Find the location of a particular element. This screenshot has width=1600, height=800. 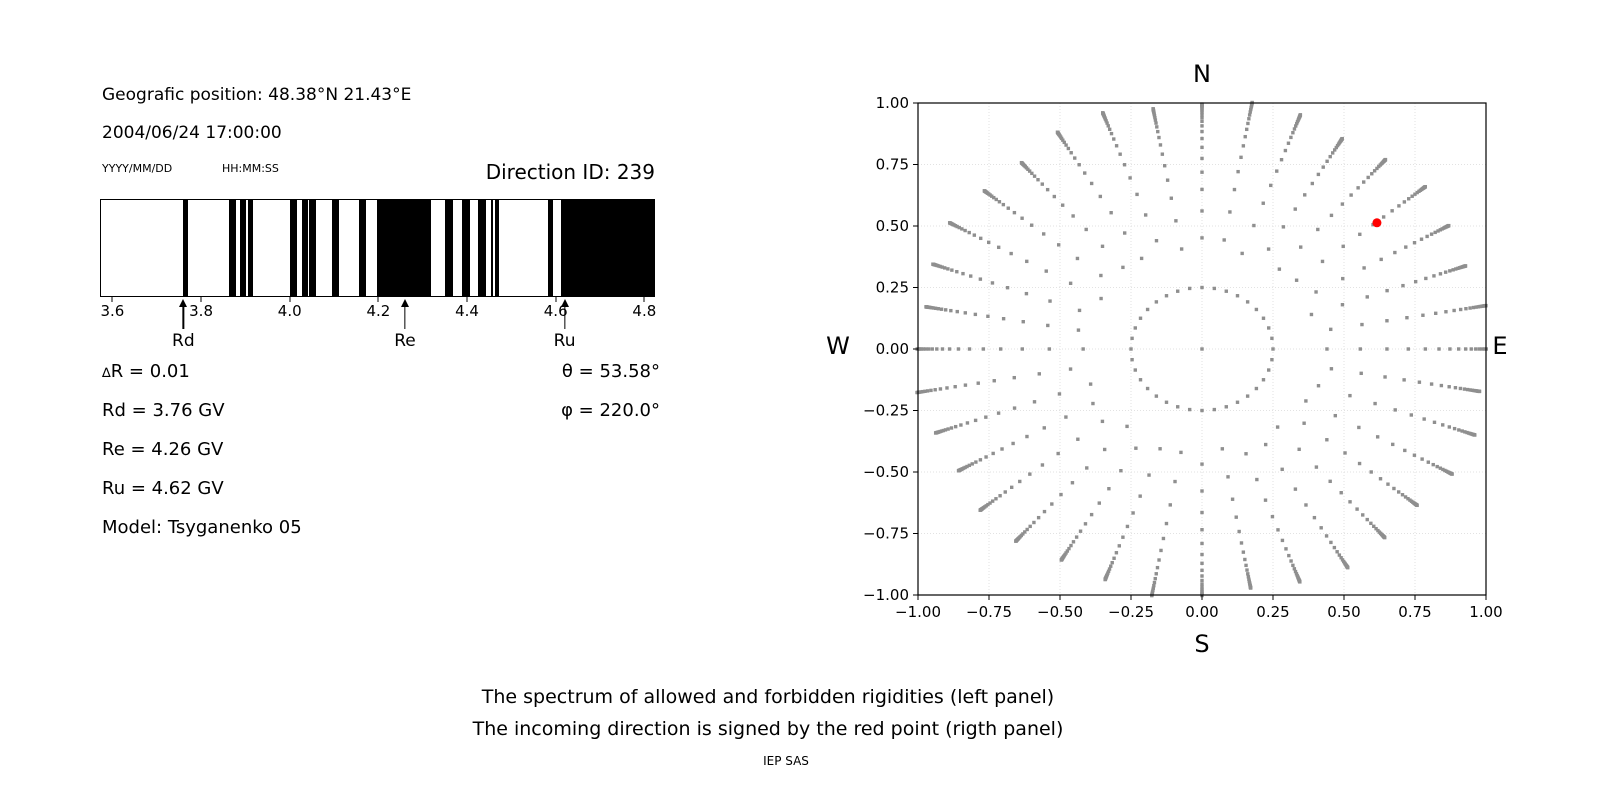

x-tick-label: 0.25 is located at coordinates (1272, 612).